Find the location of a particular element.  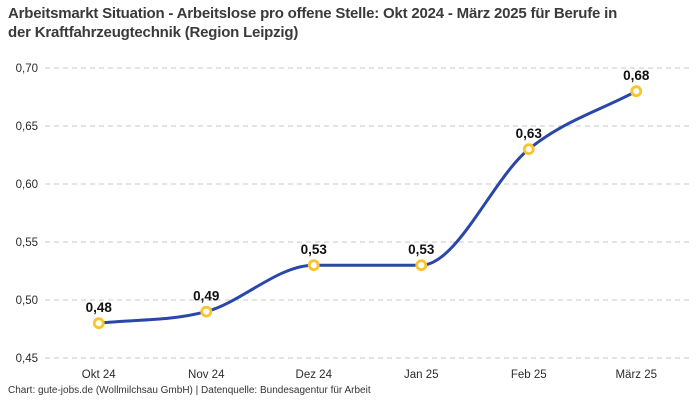

x-tick-label: März 25 is located at coordinates (636, 375).